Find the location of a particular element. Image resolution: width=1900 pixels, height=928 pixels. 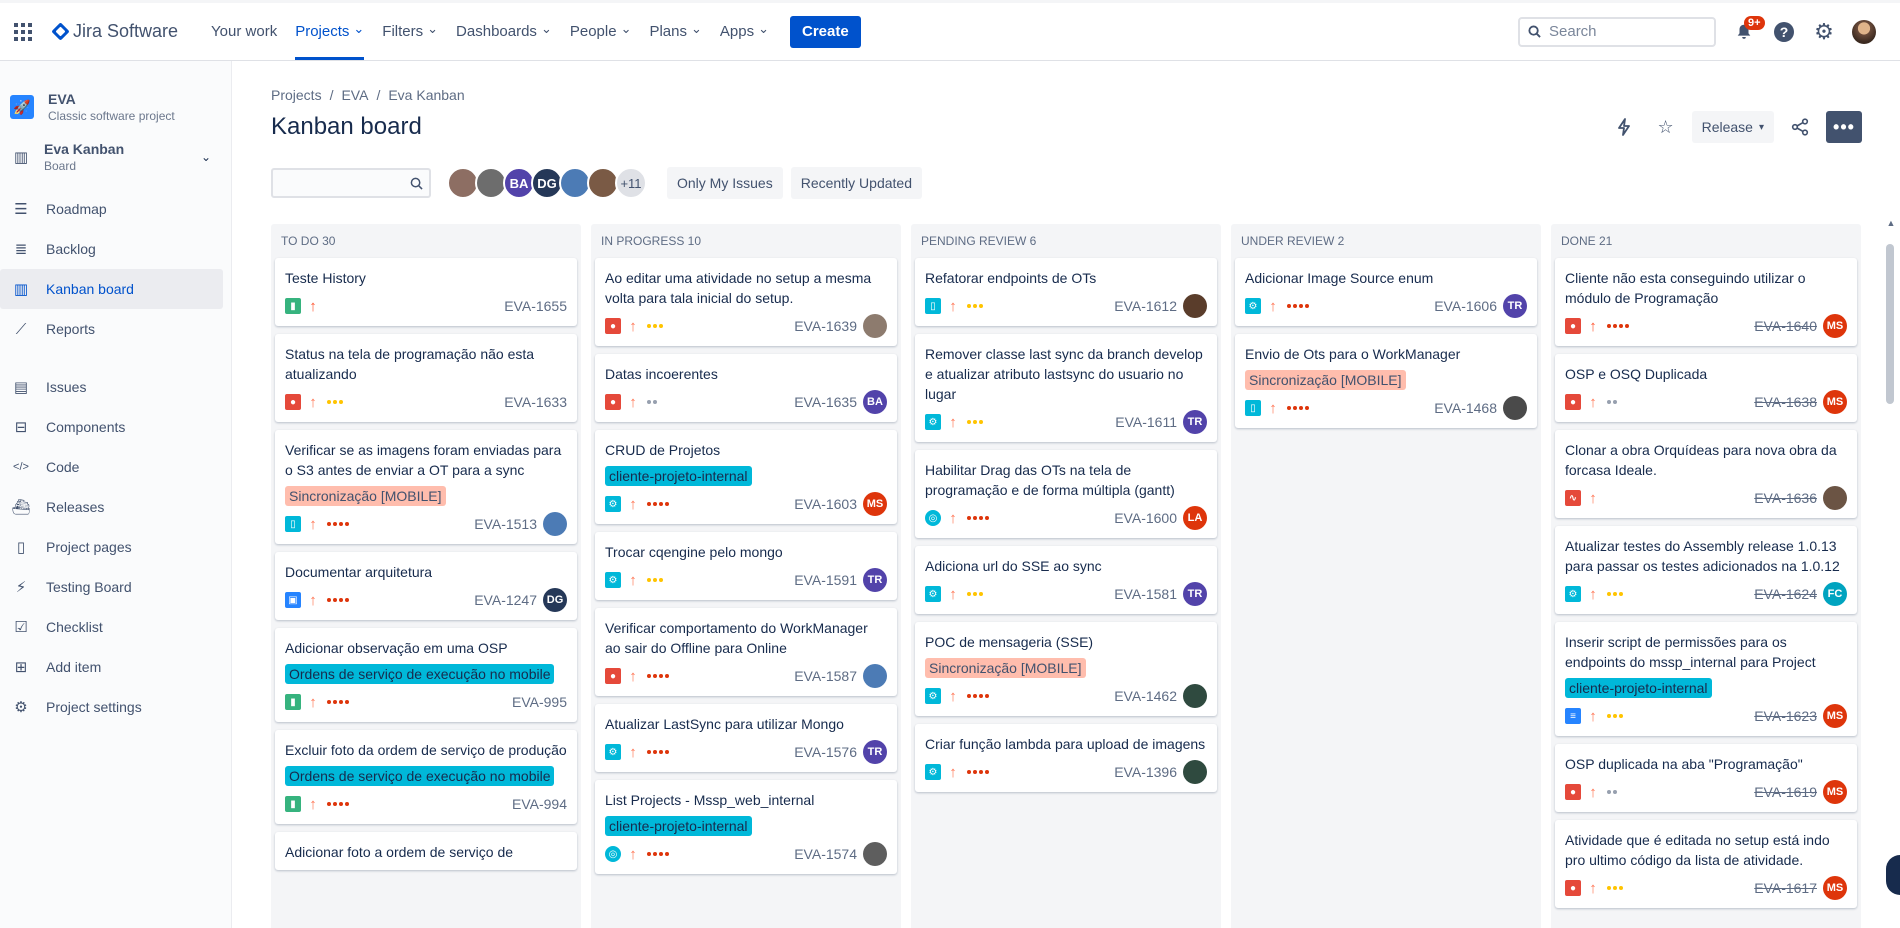

issue-card: Teste History ▮ ↑ EVA-1655 is located at coordinates (426, 292).